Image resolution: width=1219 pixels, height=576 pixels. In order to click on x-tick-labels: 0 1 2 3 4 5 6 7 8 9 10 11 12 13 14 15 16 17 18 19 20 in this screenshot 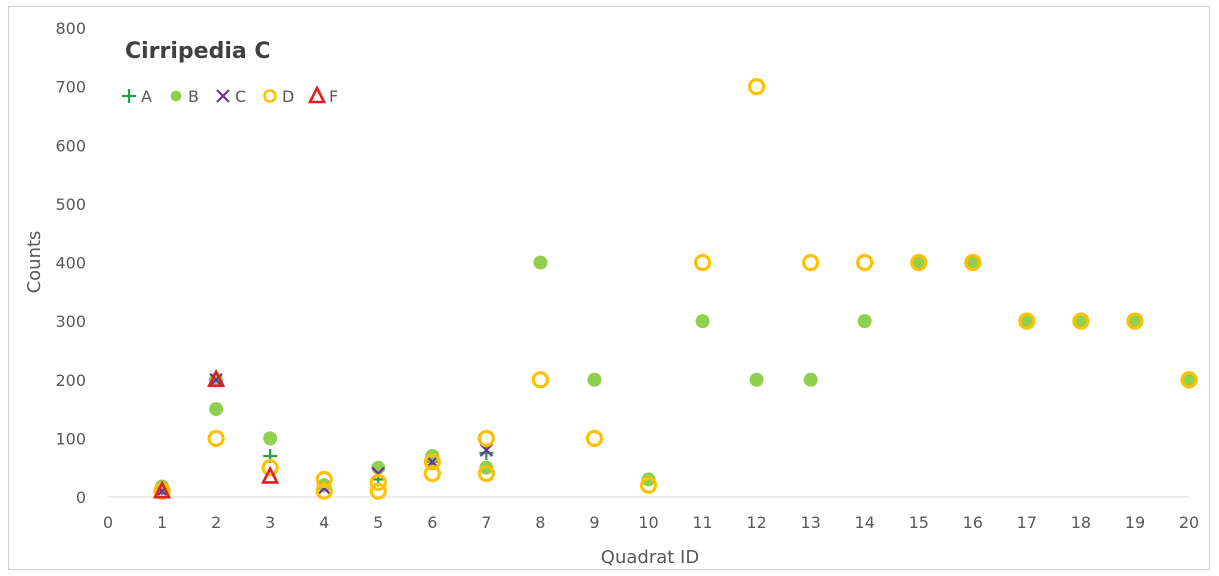, I will do `click(651, 522)`.